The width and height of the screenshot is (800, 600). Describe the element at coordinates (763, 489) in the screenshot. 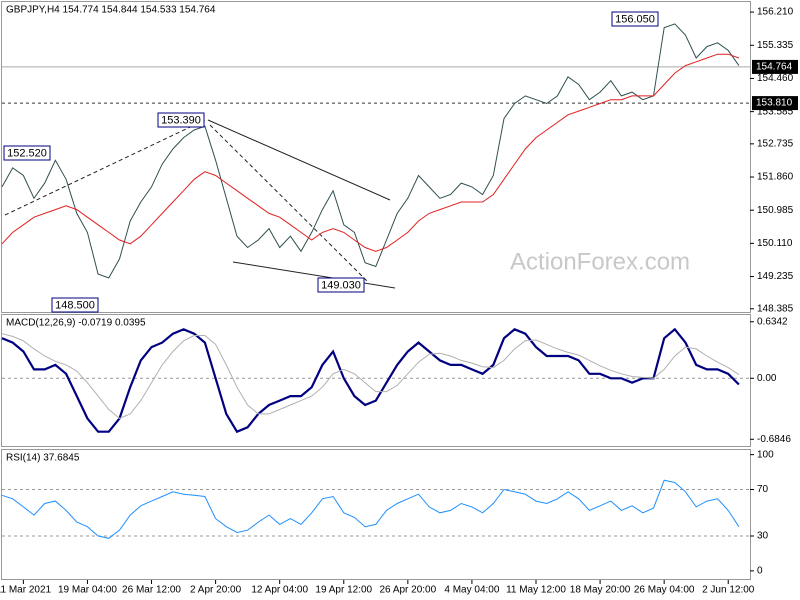

I see `y-tick-label: 70` at that location.